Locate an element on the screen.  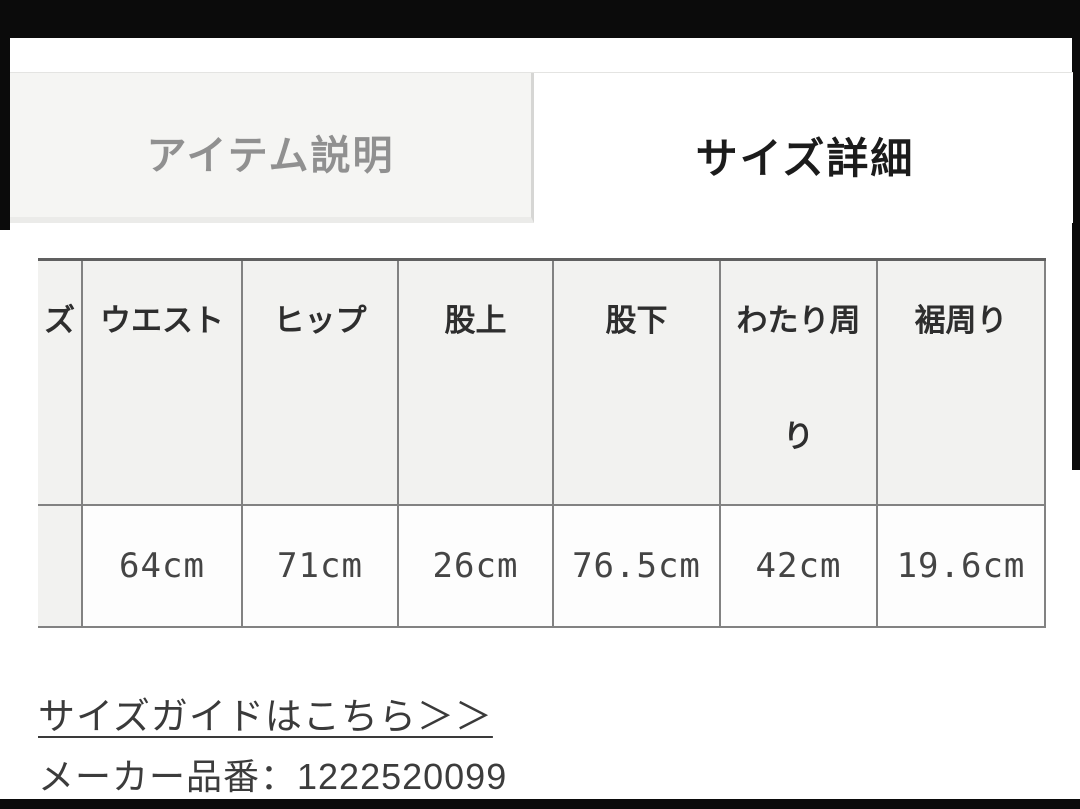
value-cell-thigh-width: 42cm is located at coordinates (798, 565).